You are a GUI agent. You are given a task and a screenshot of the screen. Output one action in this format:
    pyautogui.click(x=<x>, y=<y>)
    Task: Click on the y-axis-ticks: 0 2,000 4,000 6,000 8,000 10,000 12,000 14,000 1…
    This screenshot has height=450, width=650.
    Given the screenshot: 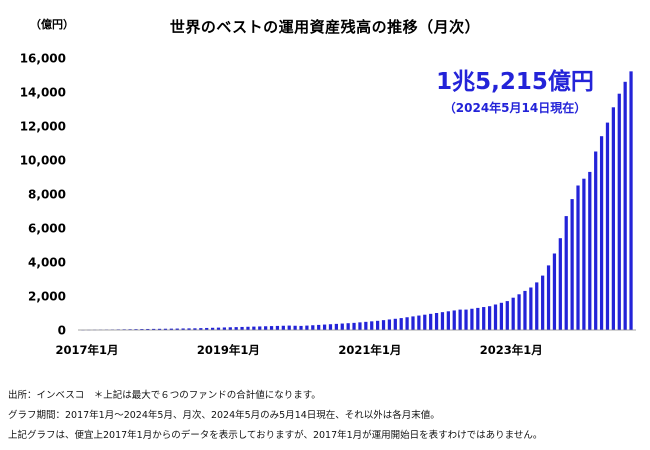 What is the action you would take?
    pyautogui.click(x=43, y=195)
    